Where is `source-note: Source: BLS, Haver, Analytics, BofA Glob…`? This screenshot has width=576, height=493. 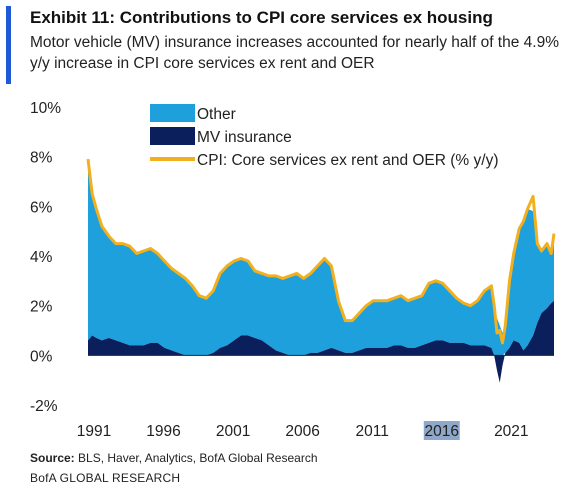 source-note: Source: BLS, Haver, Analytics, BofA Glob… is located at coordinates (174, 458).